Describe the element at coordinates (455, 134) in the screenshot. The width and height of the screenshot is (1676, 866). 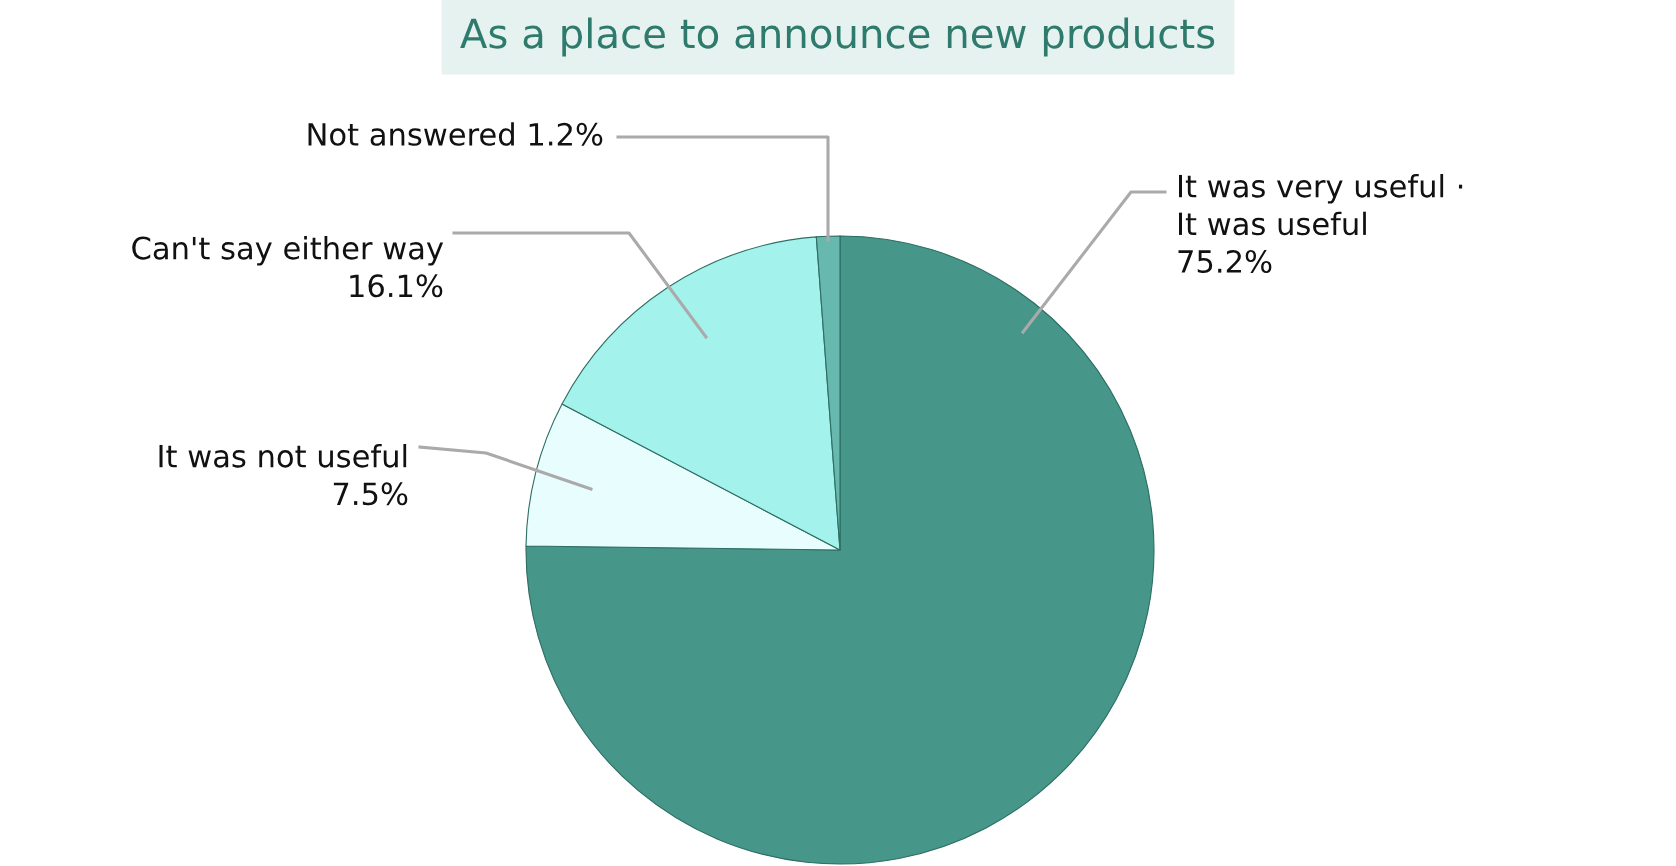
I see `slice-label: Not answered 1.2%` at that location.